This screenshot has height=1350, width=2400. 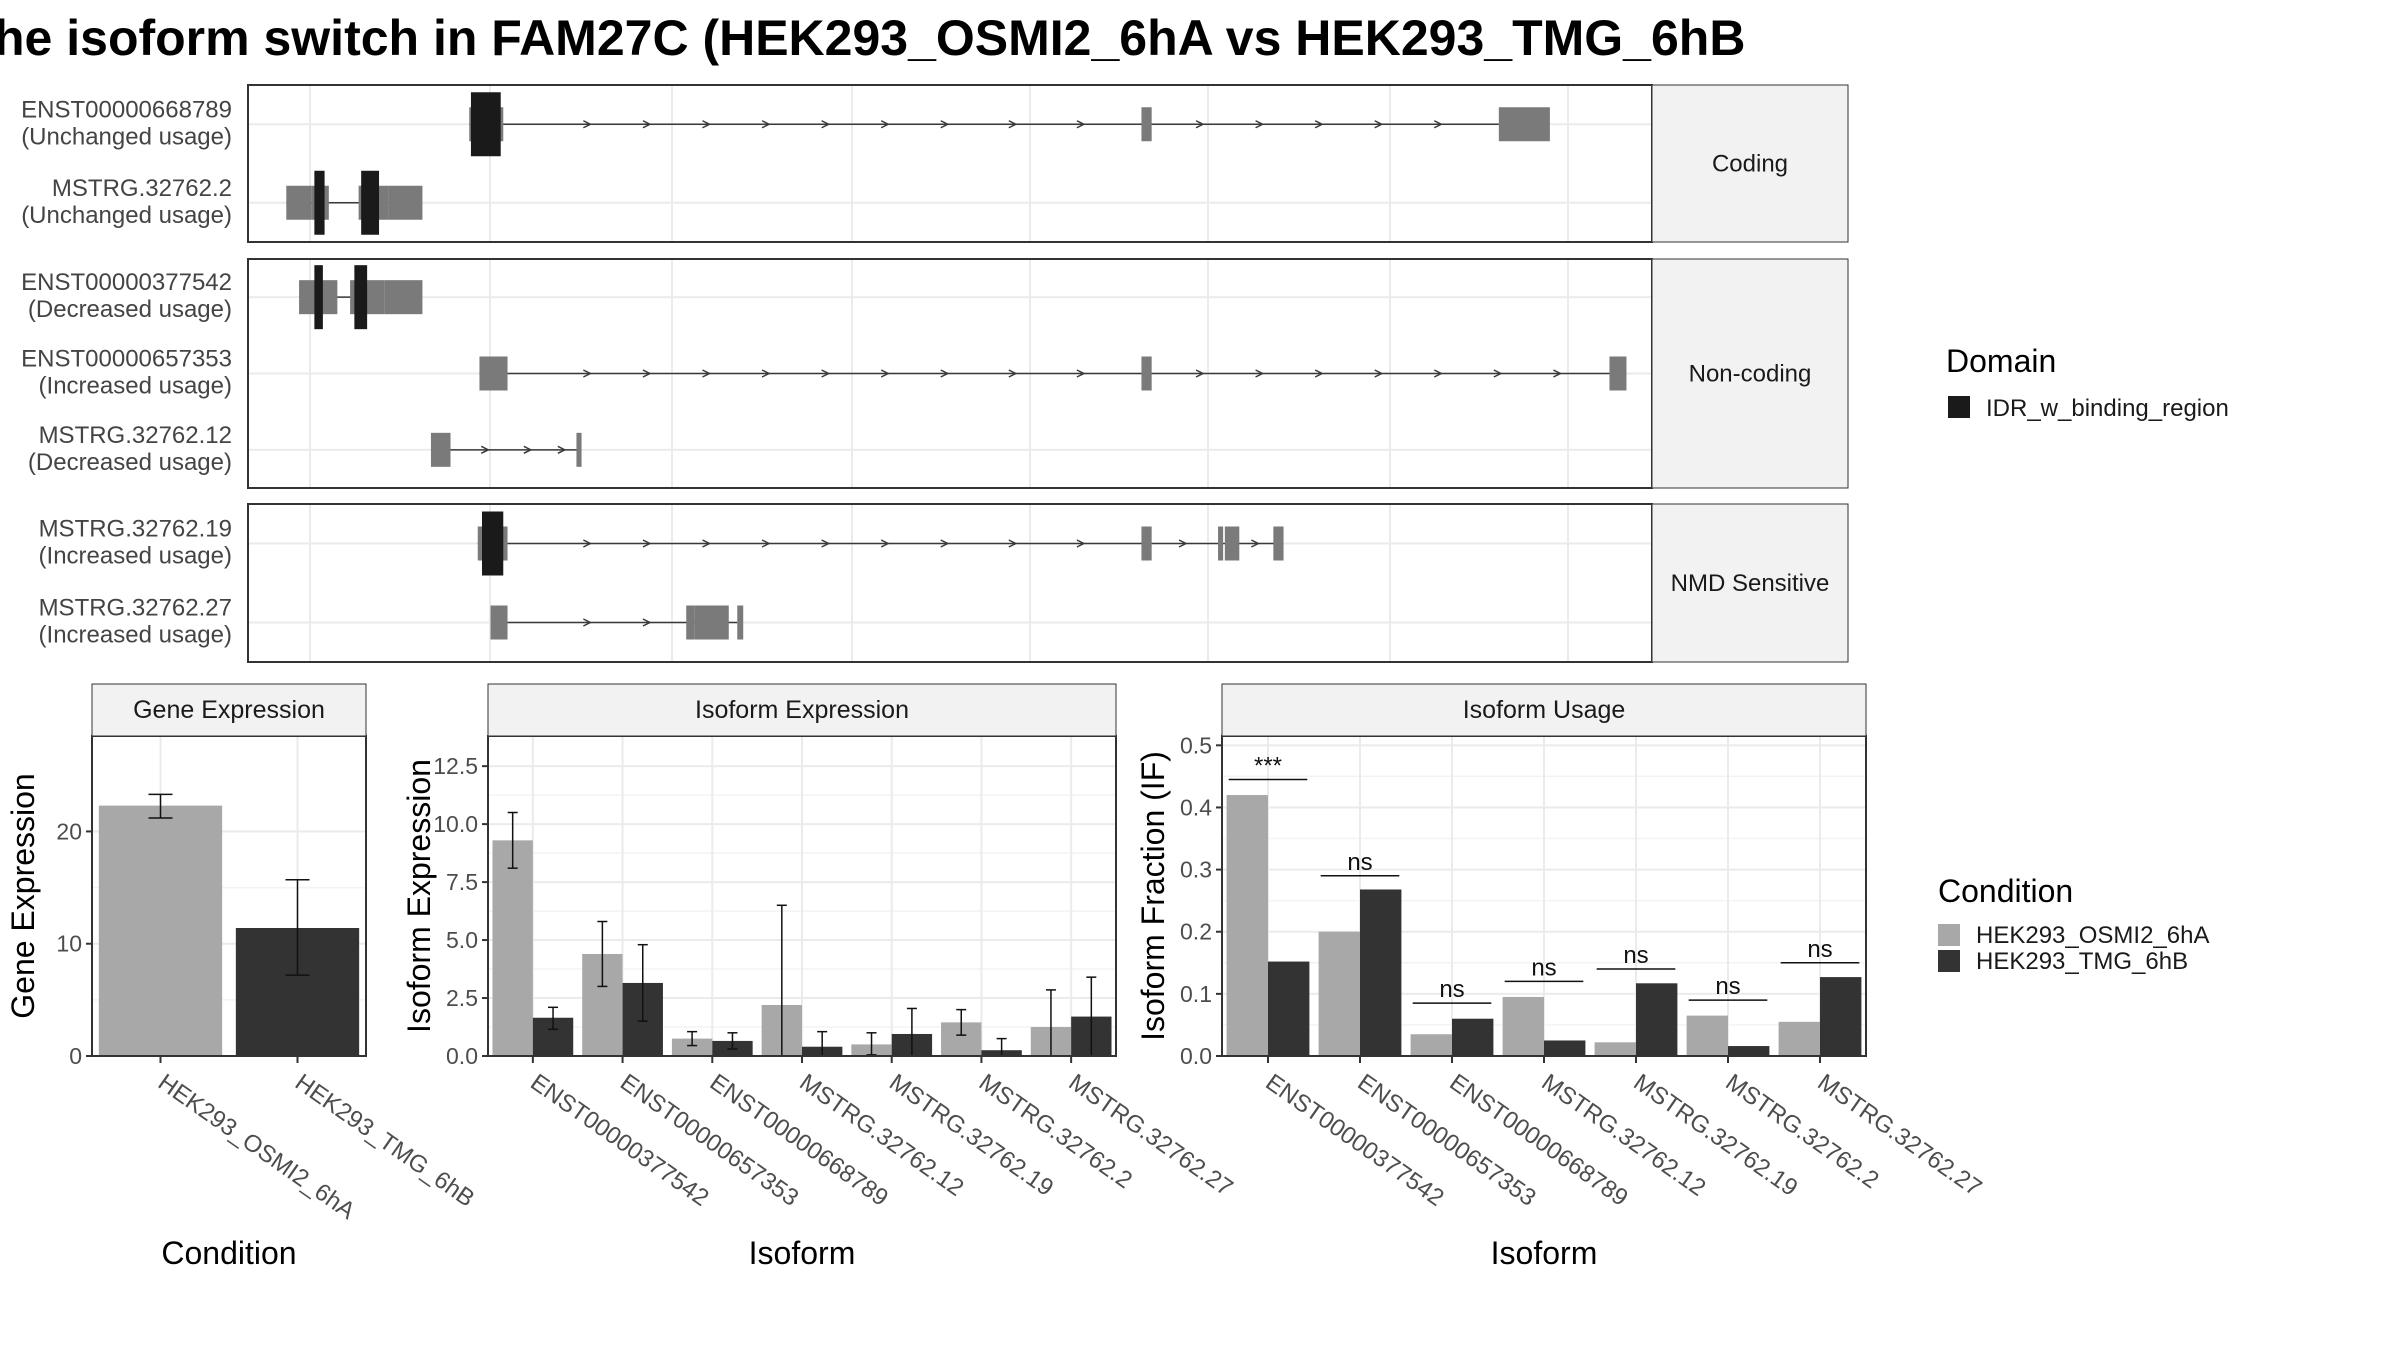 I want to click on plot-title: Gene Expression, so click(x=229, y=710).